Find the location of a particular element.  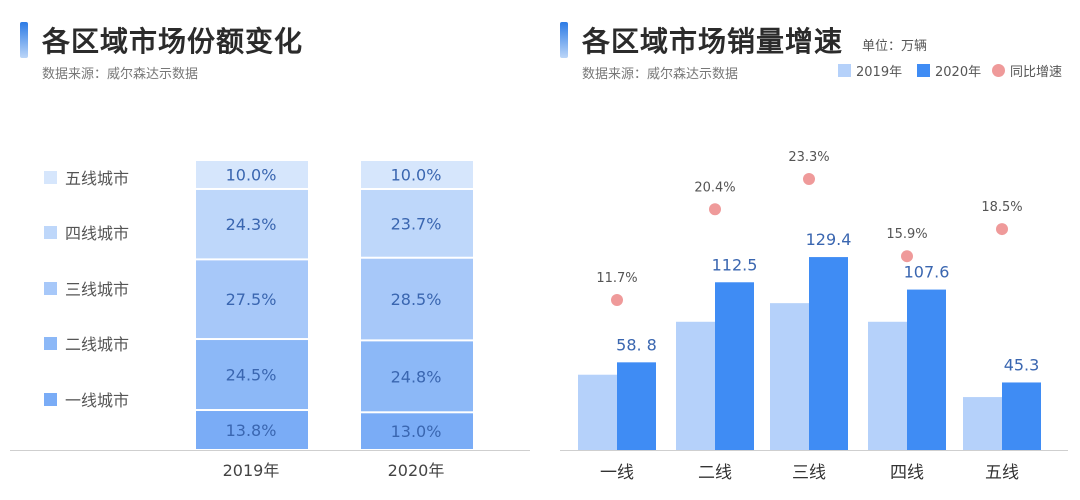

legend-label: 一线城市 is located at coordinates (97, 400).